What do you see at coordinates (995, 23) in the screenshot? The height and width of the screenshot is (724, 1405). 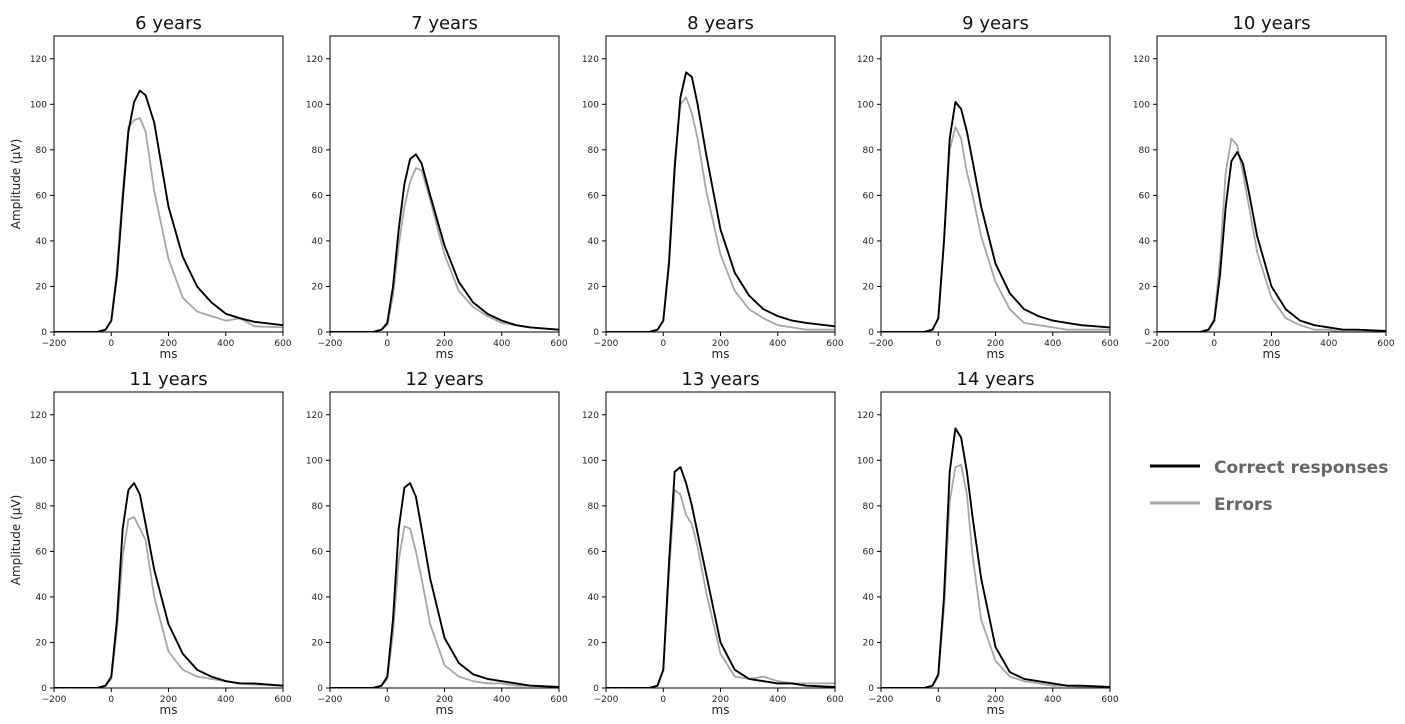 I see `panel-title: 9 years` at bounding box center [995, 23].